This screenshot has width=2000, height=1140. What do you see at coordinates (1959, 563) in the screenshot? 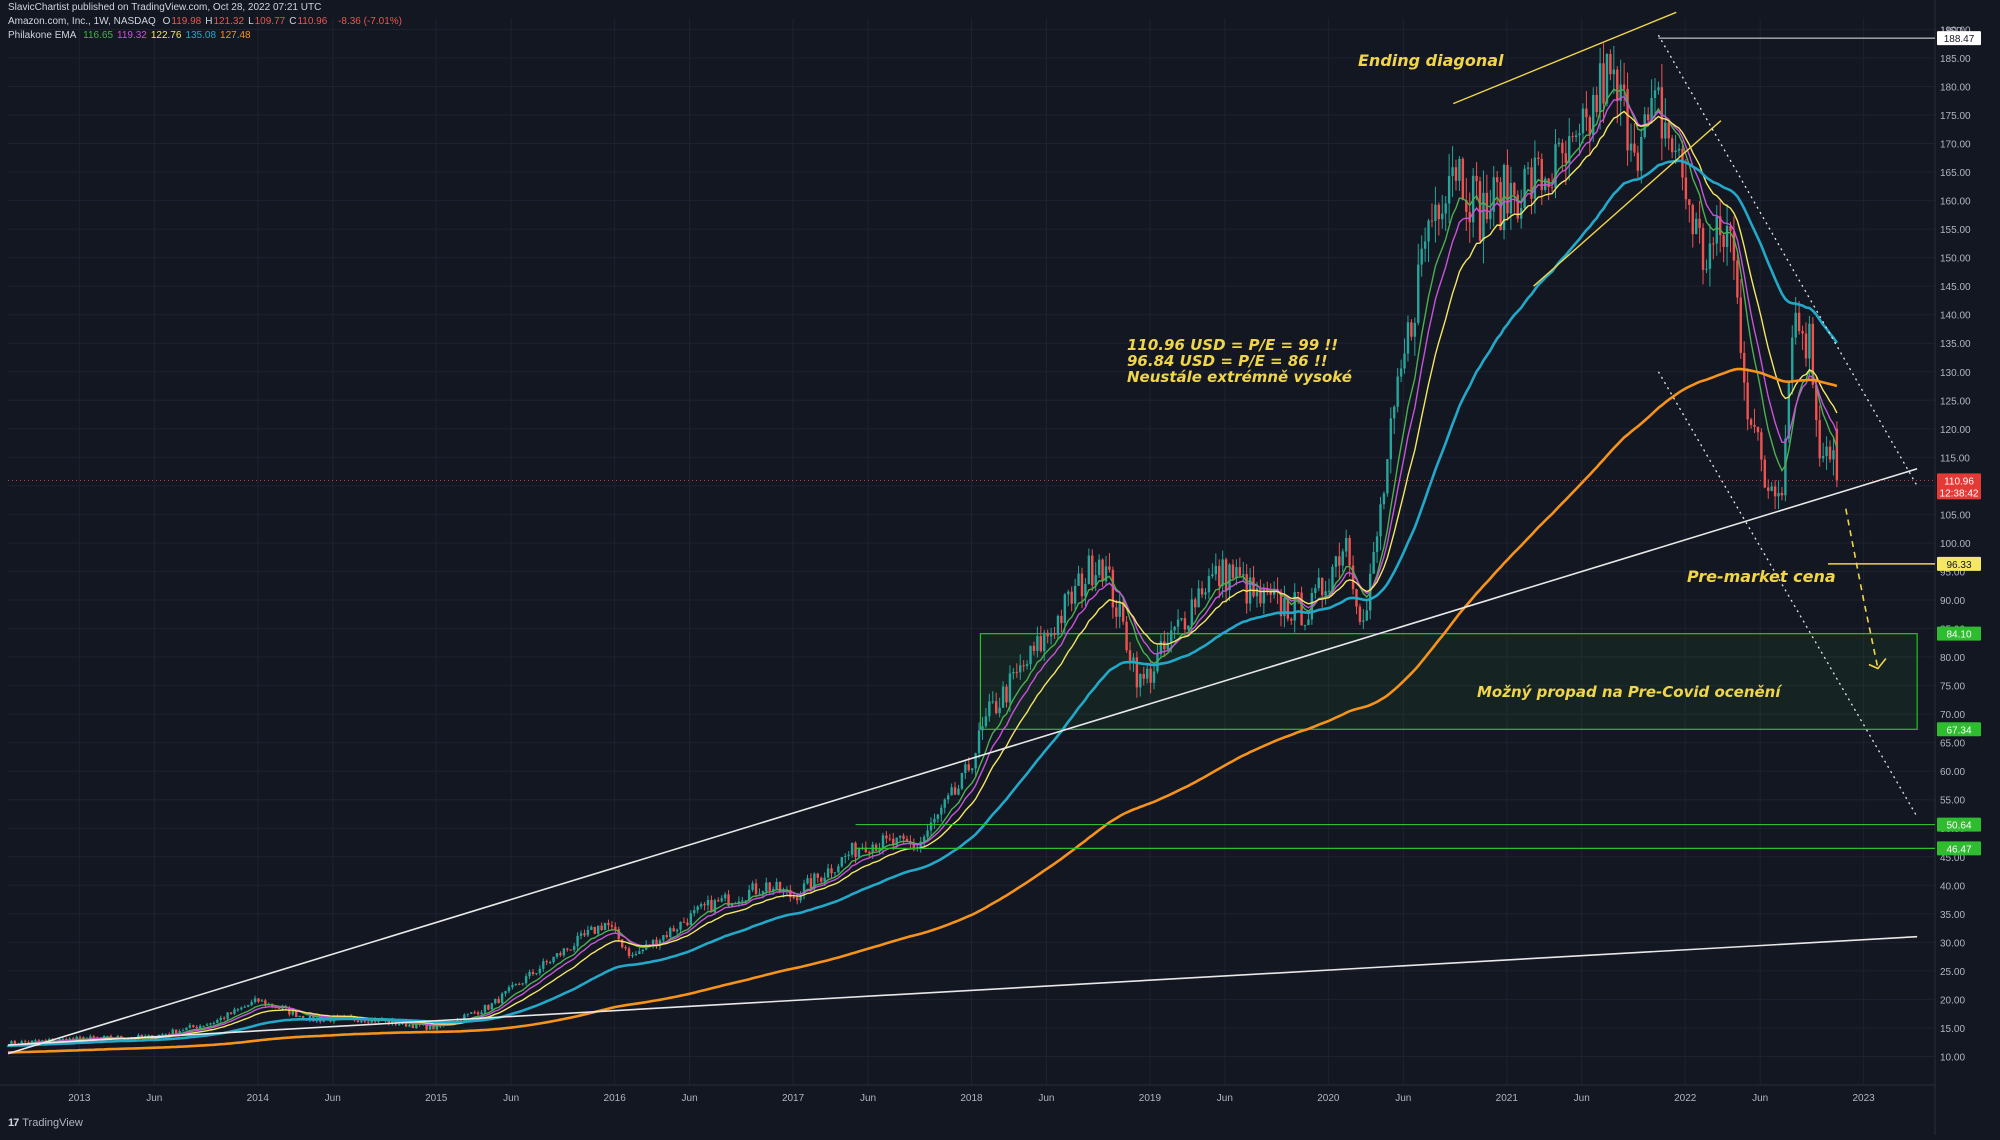
I see `price-badge: 96.33` at bounding box center [1959, 563].